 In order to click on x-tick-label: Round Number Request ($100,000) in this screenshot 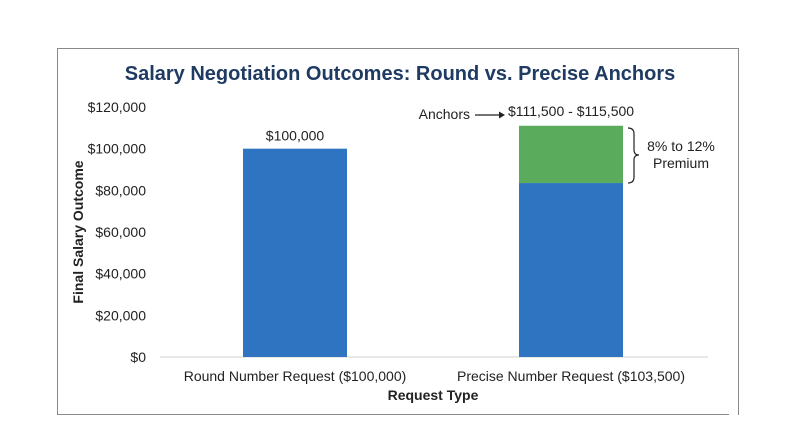, I will do `click(295, 376)`.